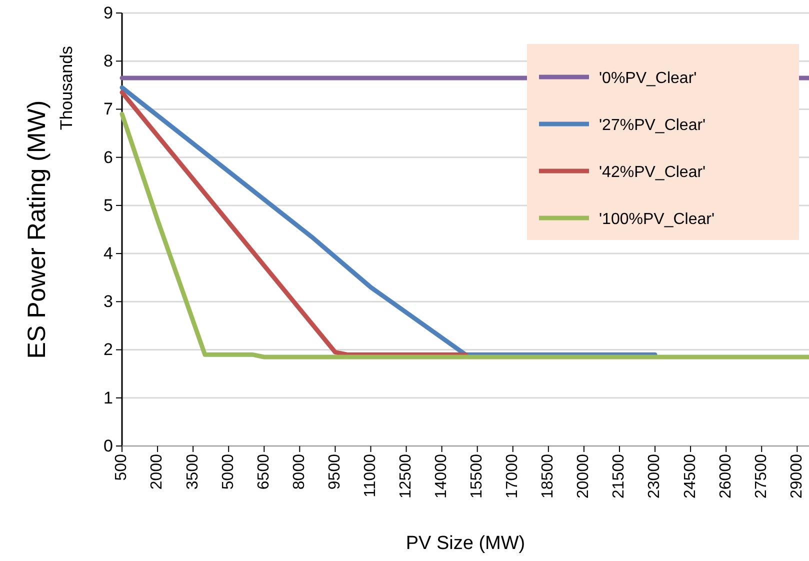 The image size is (809, 561). Describe the element at coordinates (108, 157) in the screenshot. I see `y-tick-label: 6` at that location.